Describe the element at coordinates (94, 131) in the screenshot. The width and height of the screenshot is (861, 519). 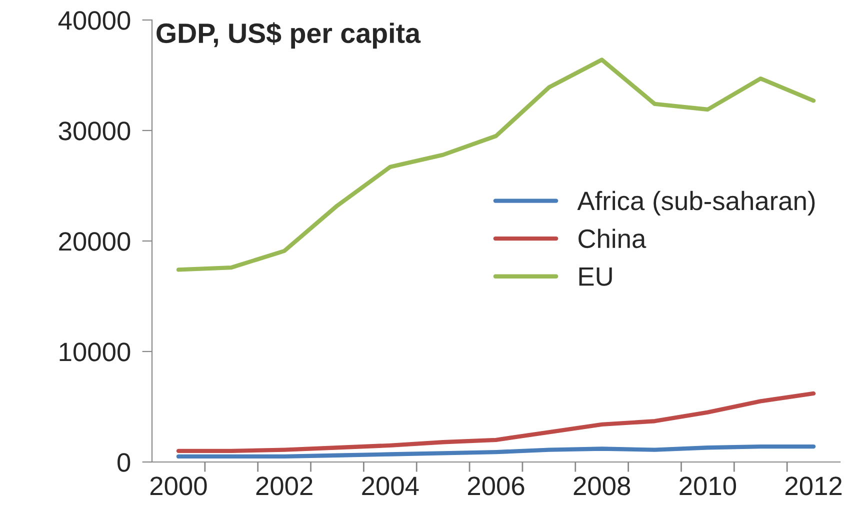
I see `y-tick-label: 30000` at that location.